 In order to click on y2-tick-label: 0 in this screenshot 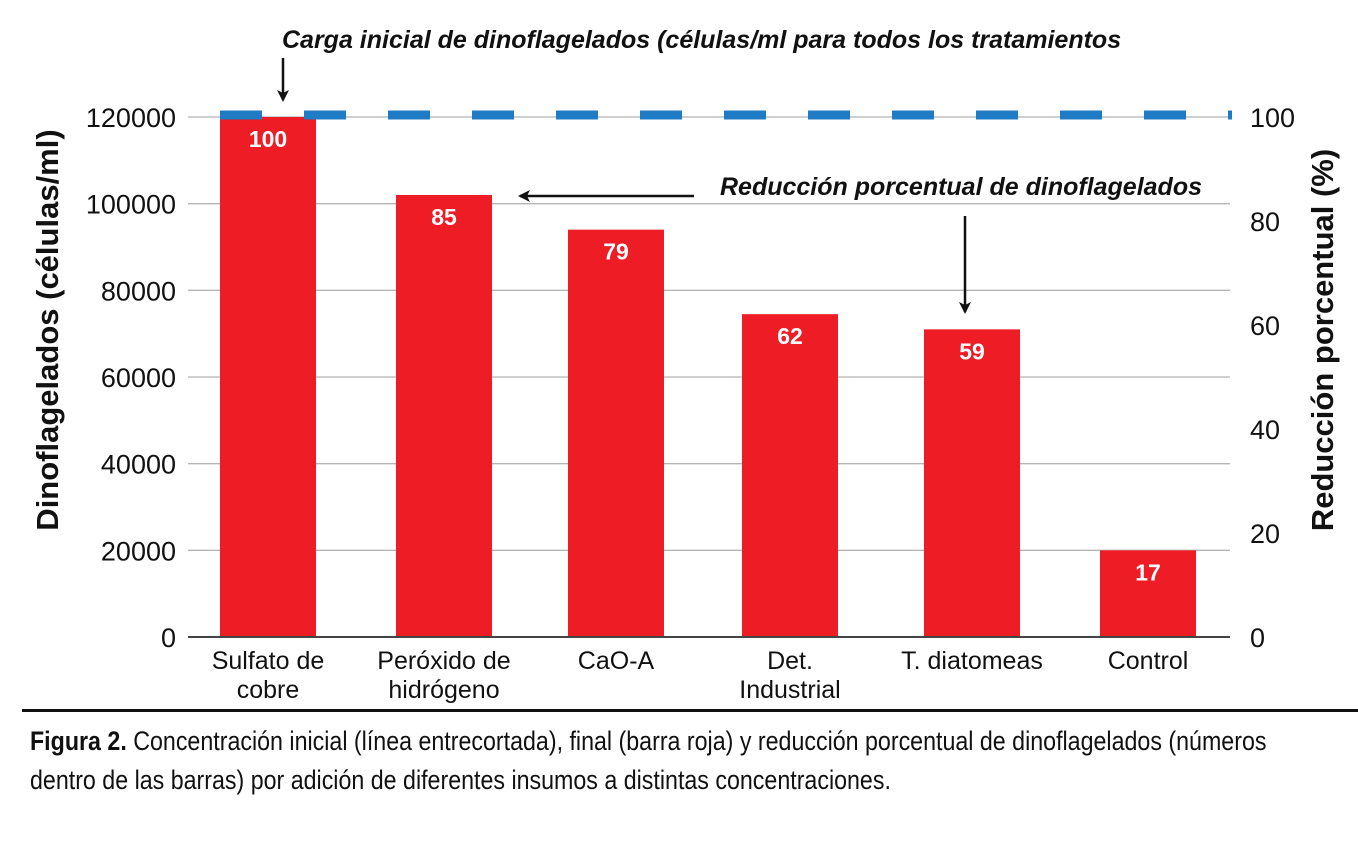, I will do `click(1257, 638)`.